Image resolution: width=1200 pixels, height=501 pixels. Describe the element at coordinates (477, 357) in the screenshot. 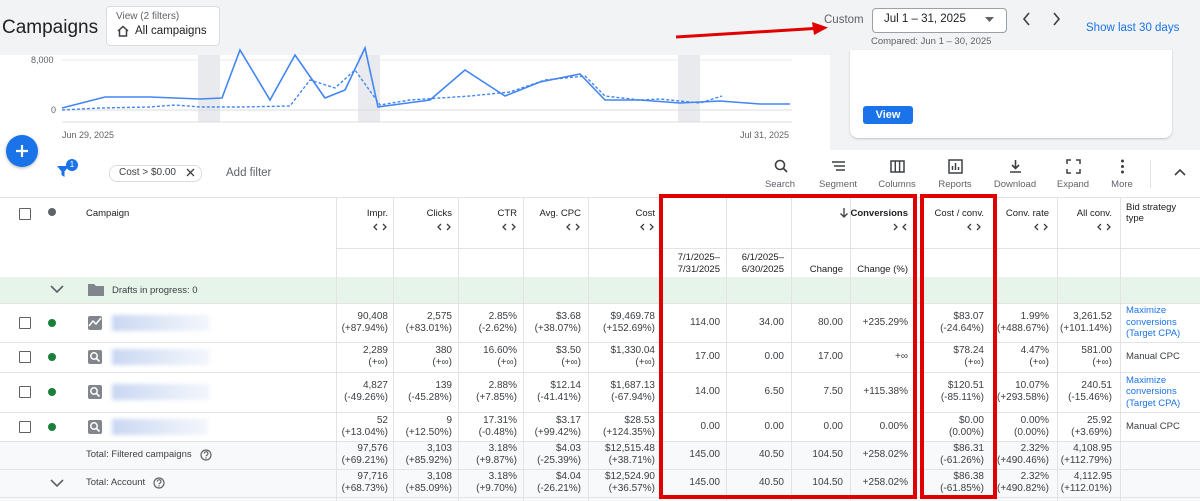

I see `metric-cell: 16.60% (+∞)` at that location.